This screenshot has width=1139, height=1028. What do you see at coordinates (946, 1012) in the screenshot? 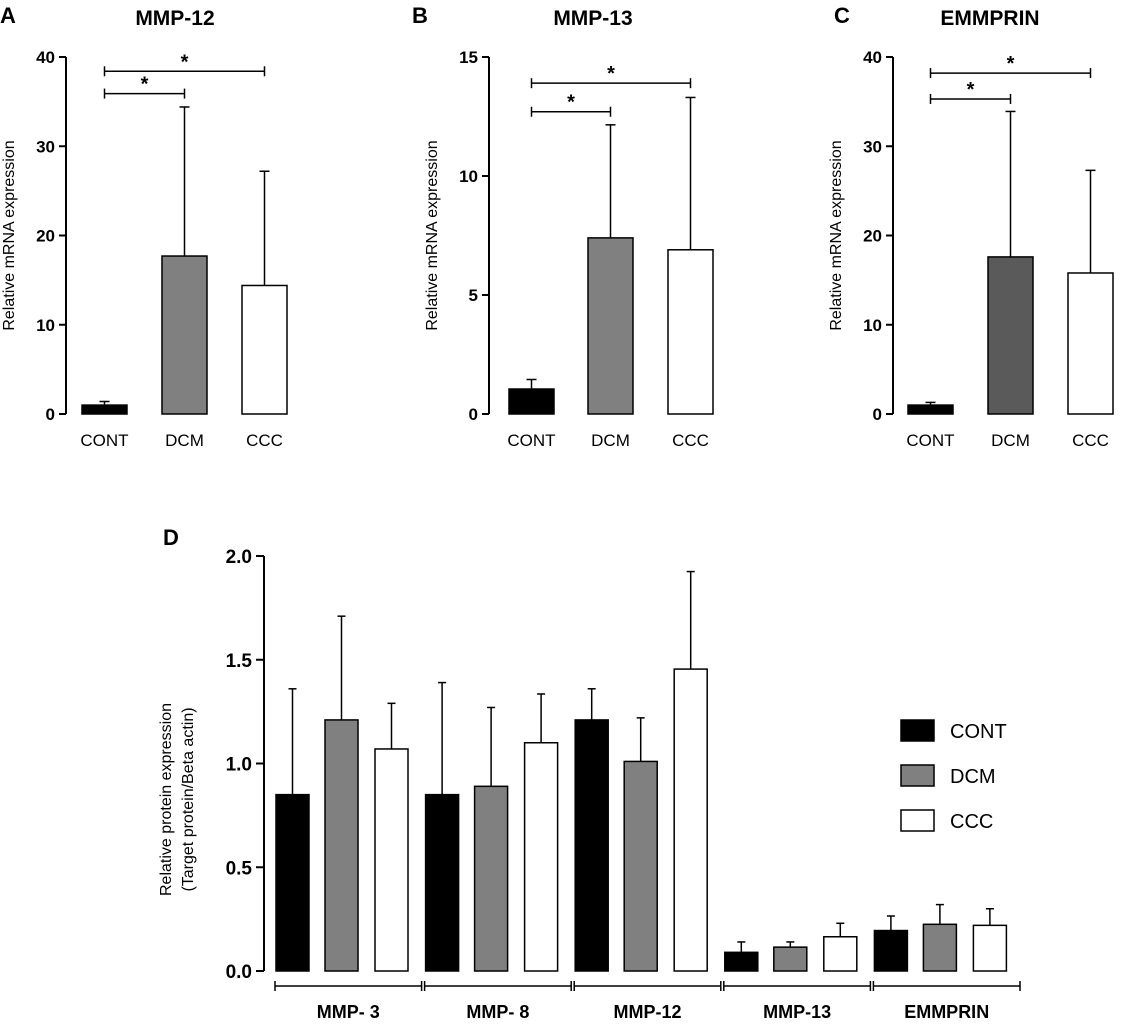
I see `x-group-label: EMMPRIN` at bounding box center [946, 1012].